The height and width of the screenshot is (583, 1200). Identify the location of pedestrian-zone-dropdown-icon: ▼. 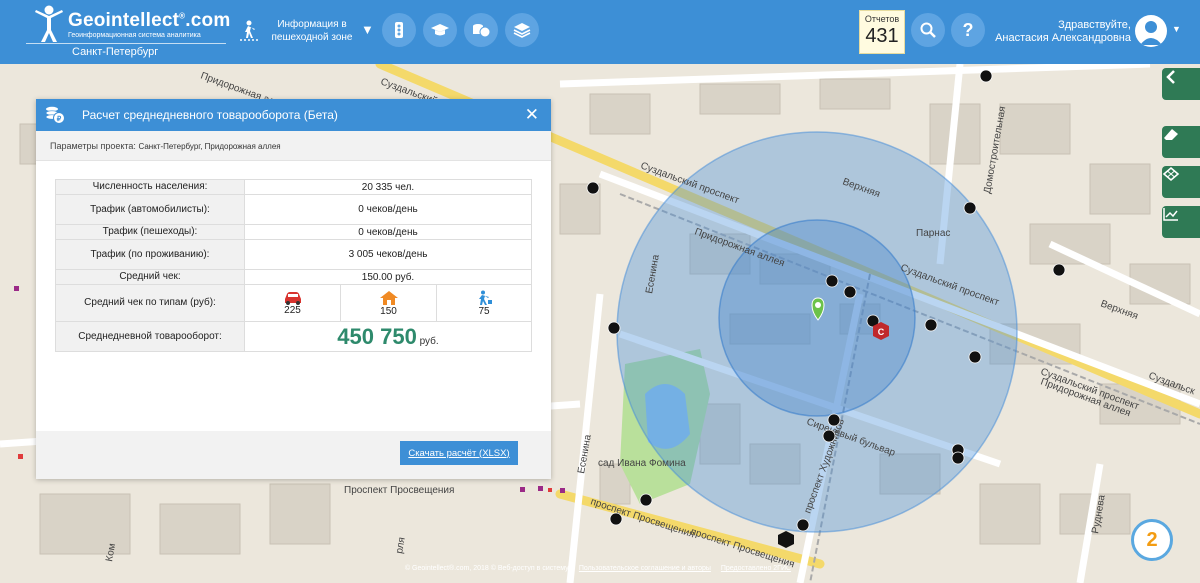
(367, 29).